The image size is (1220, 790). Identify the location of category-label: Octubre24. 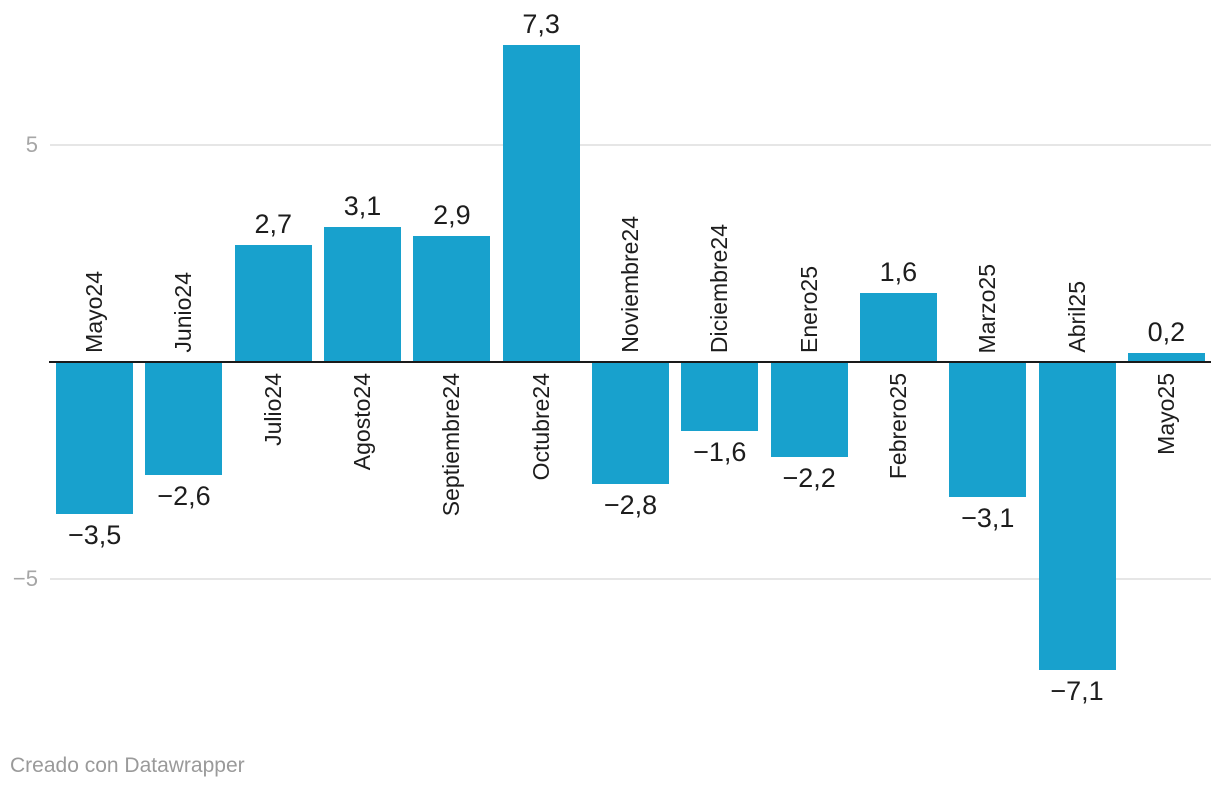
(540, 427).